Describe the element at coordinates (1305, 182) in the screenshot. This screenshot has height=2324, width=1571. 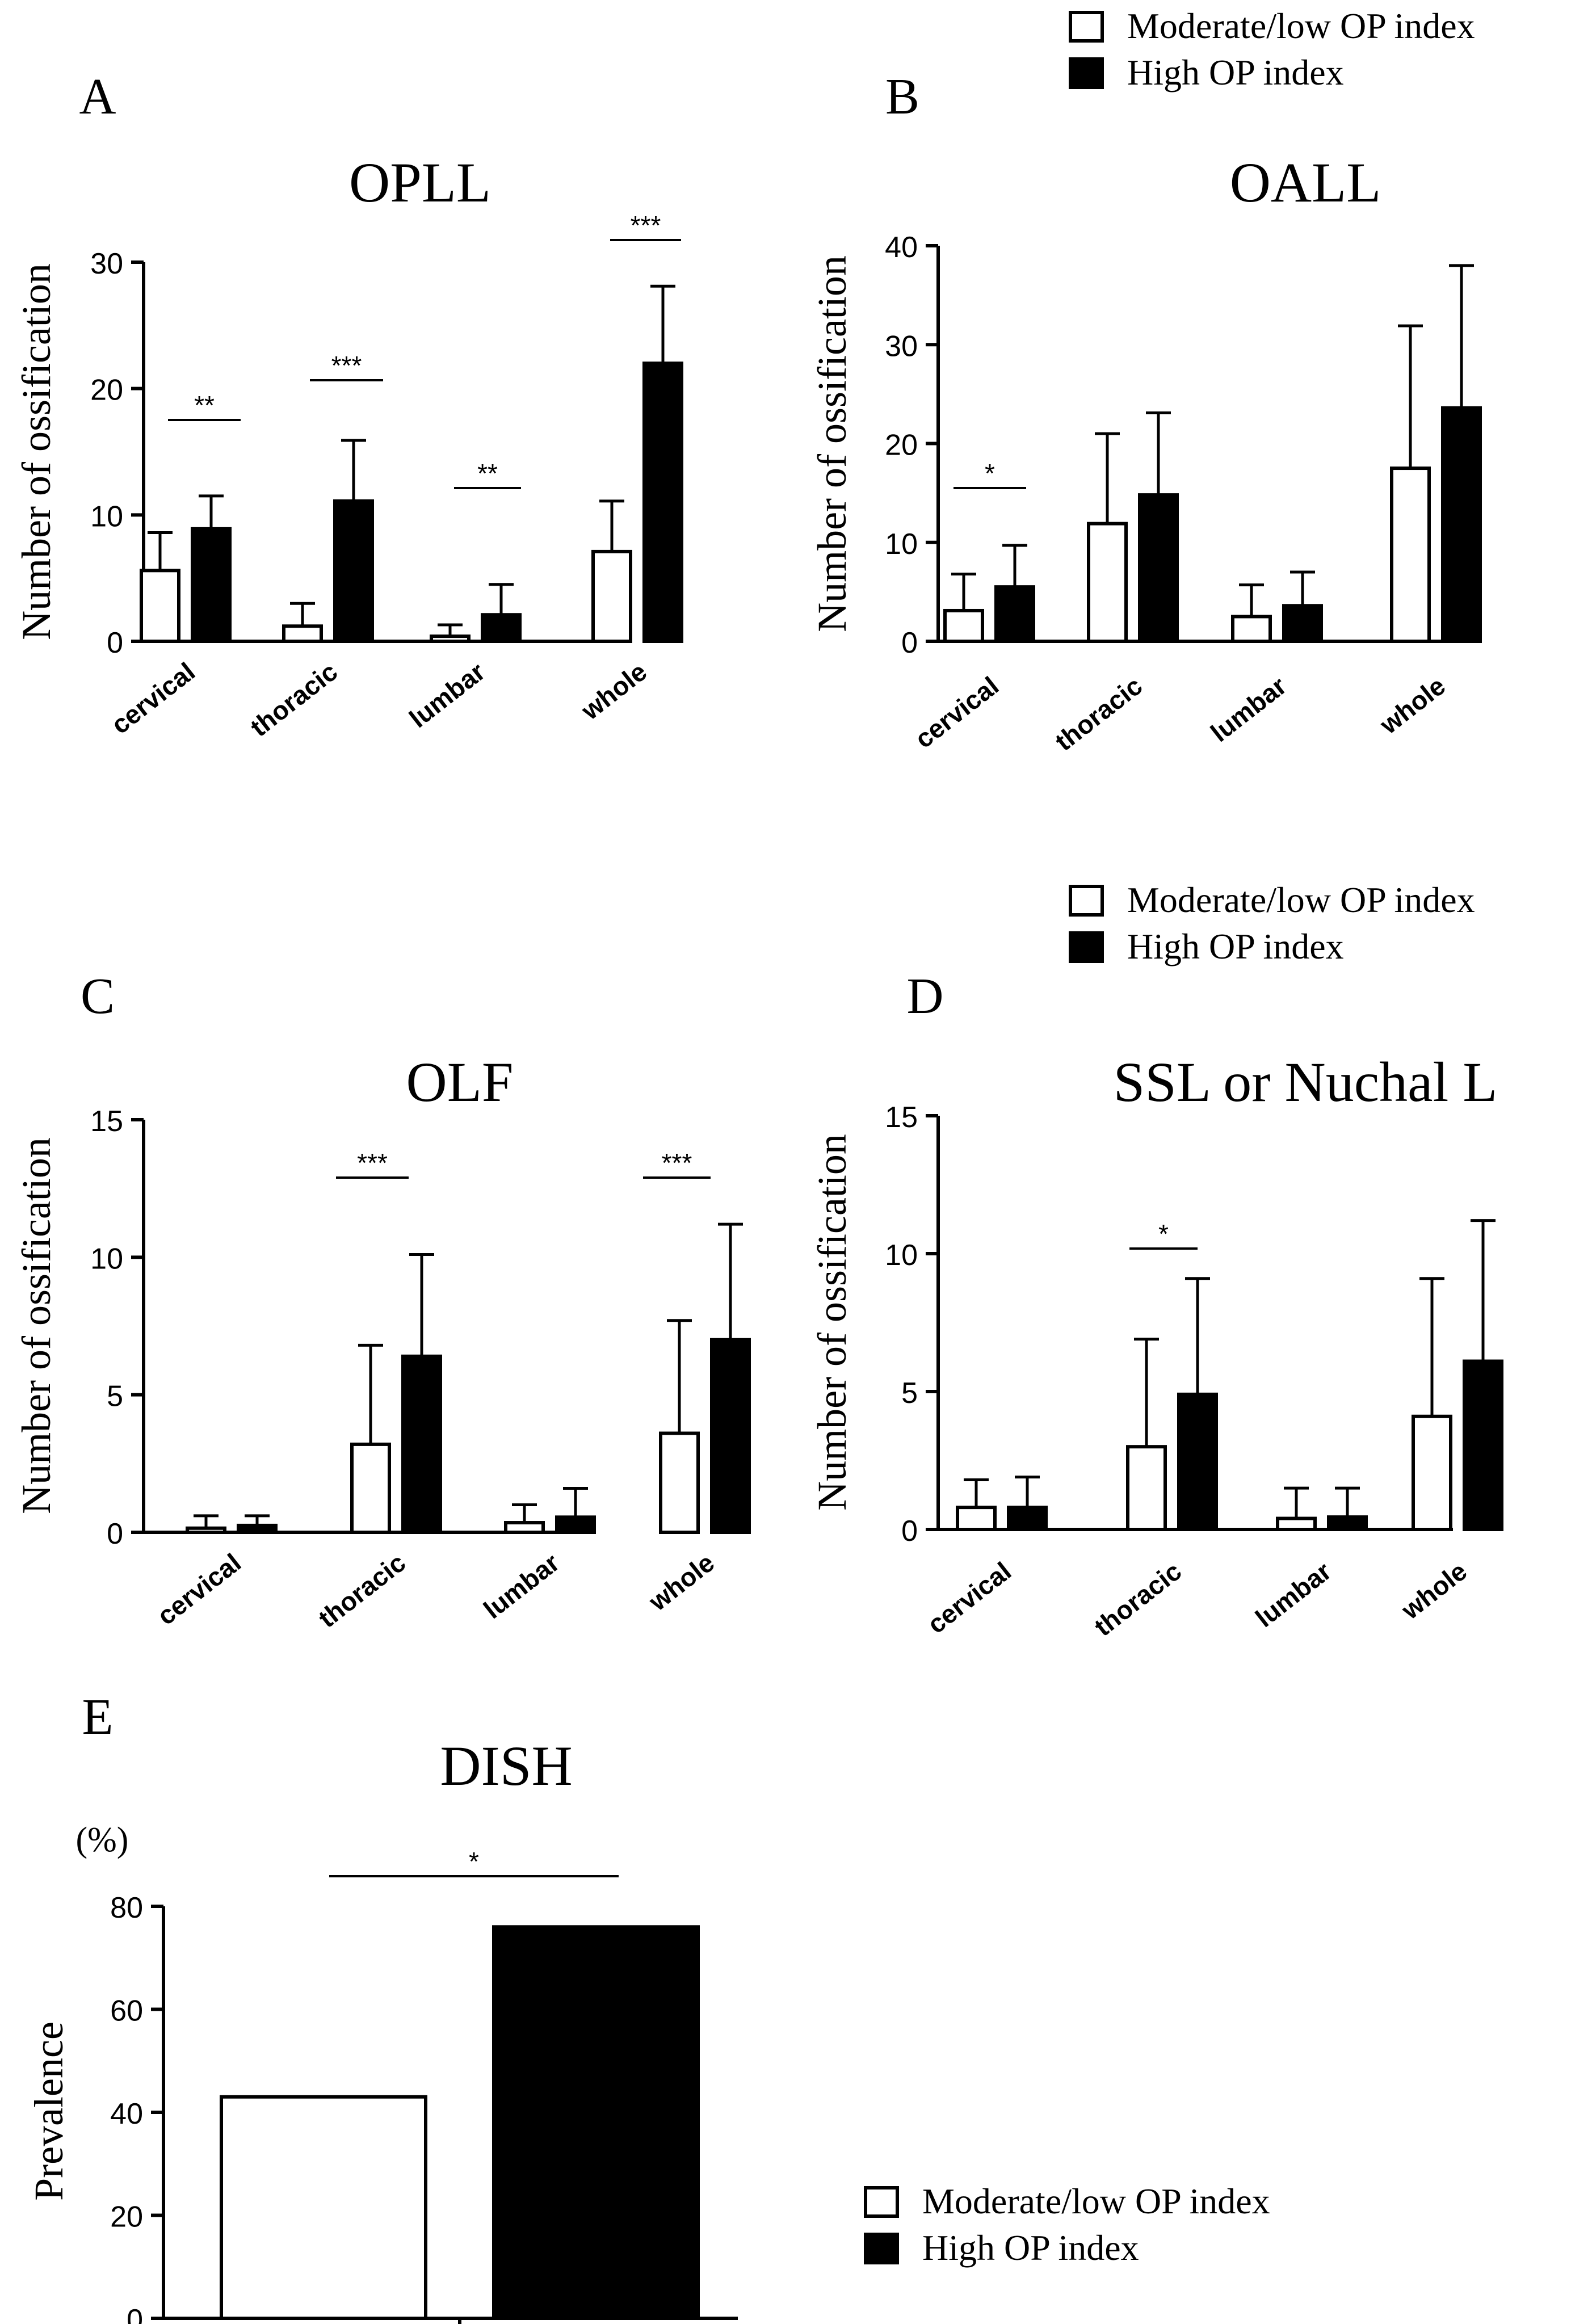
I see `chart-title: OALL` at that location.